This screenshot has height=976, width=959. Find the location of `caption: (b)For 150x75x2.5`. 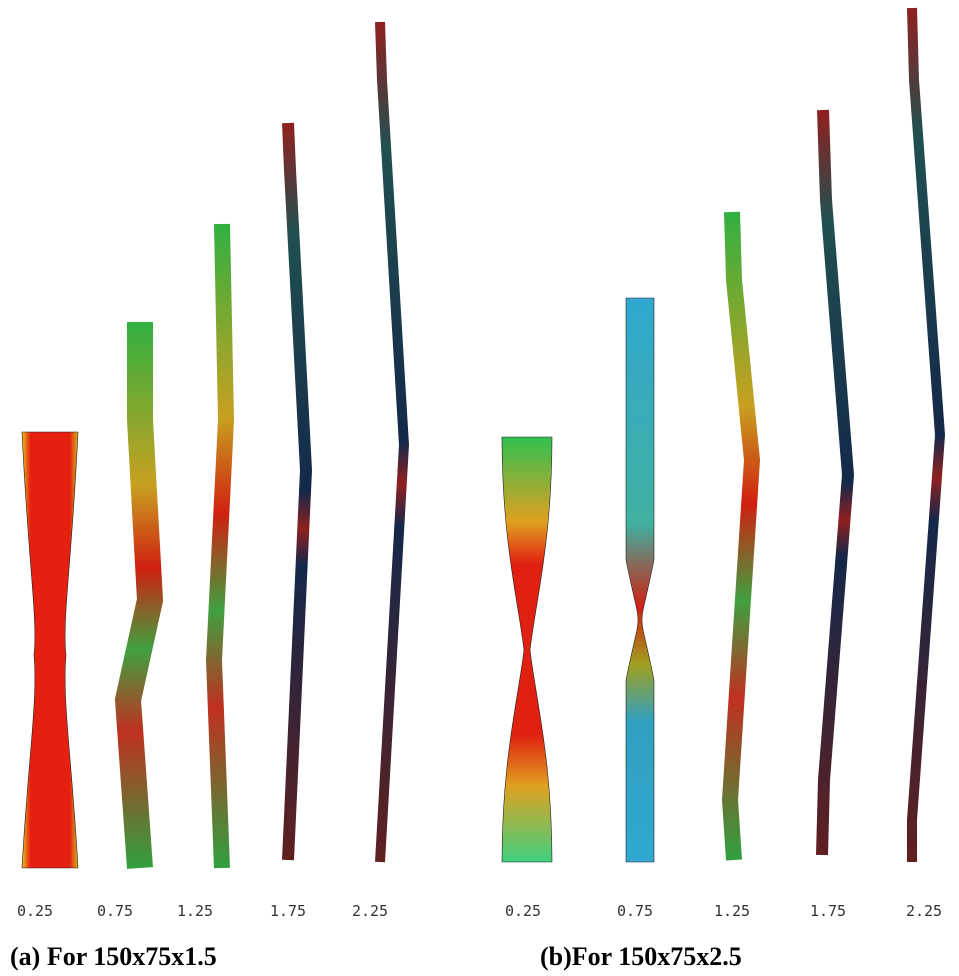

caption: (b)For 150x75x2.5 is located at coordinates (641, 956).